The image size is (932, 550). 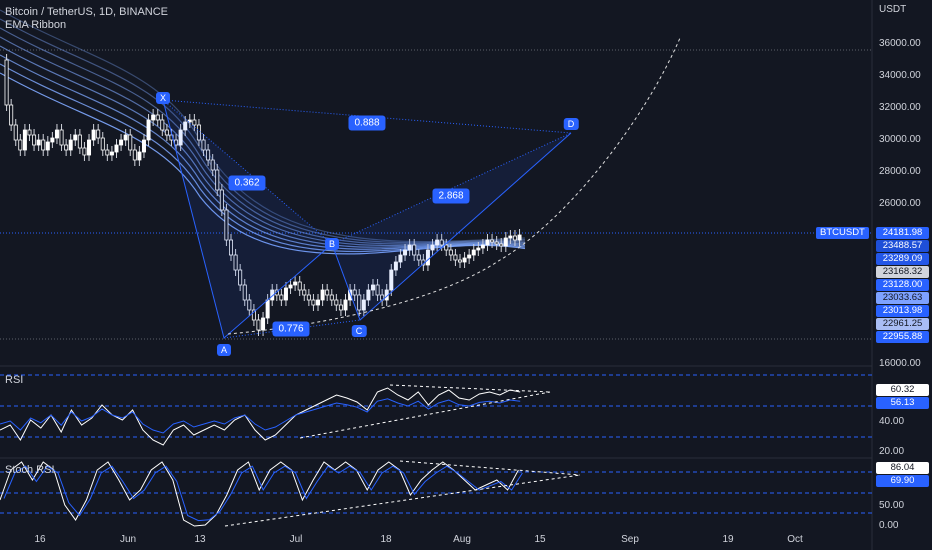 I want to click on rsi-line, so click(x=260, y=416).